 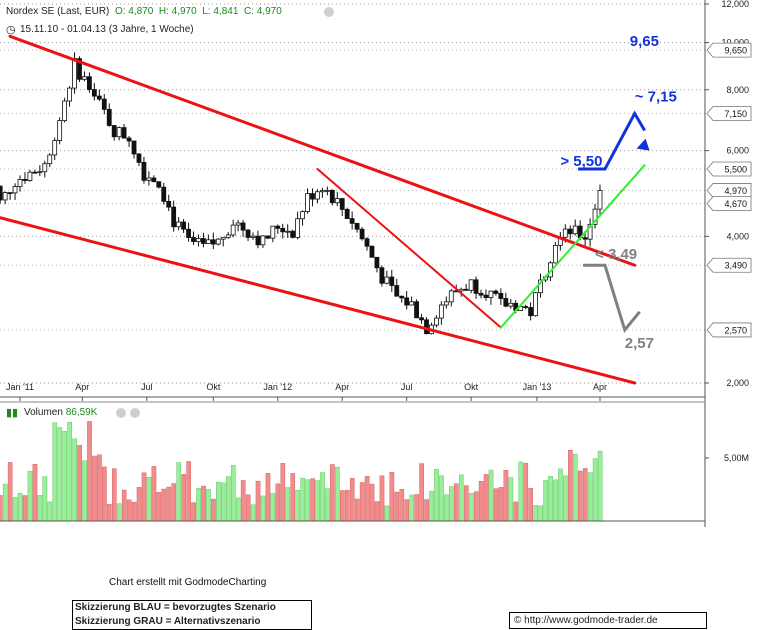 I want to click on x-tick-label: Jul, so click(x=407, y=387).